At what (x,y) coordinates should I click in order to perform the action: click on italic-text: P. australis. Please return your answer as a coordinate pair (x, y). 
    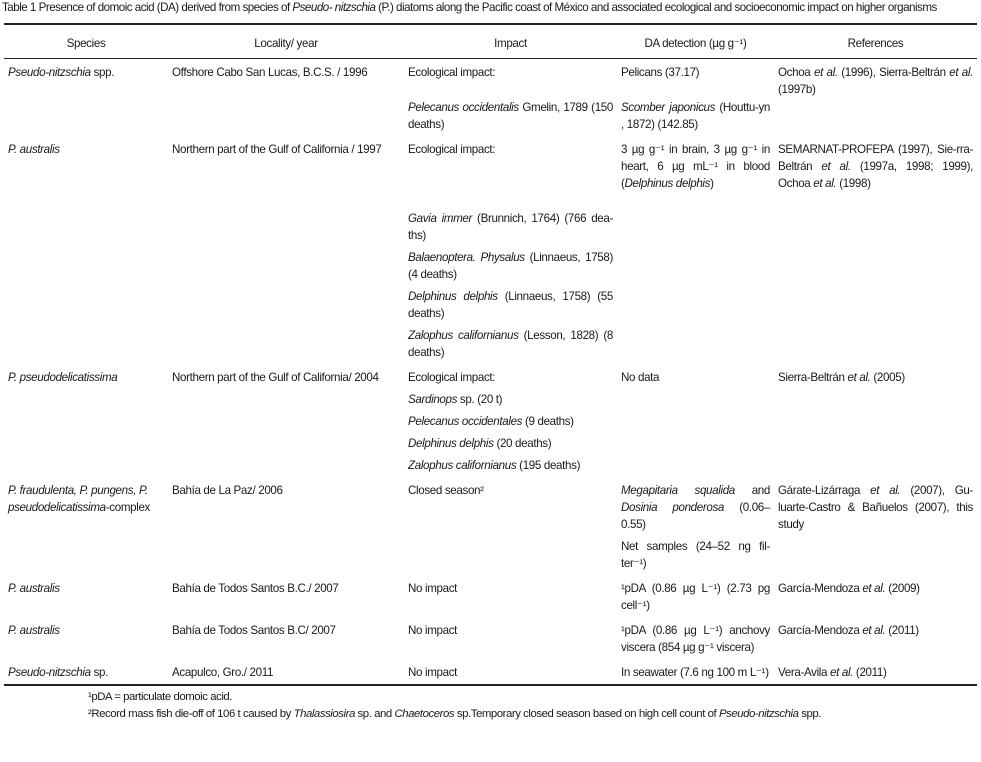
    Looking at the image, I should click on (34, 588).